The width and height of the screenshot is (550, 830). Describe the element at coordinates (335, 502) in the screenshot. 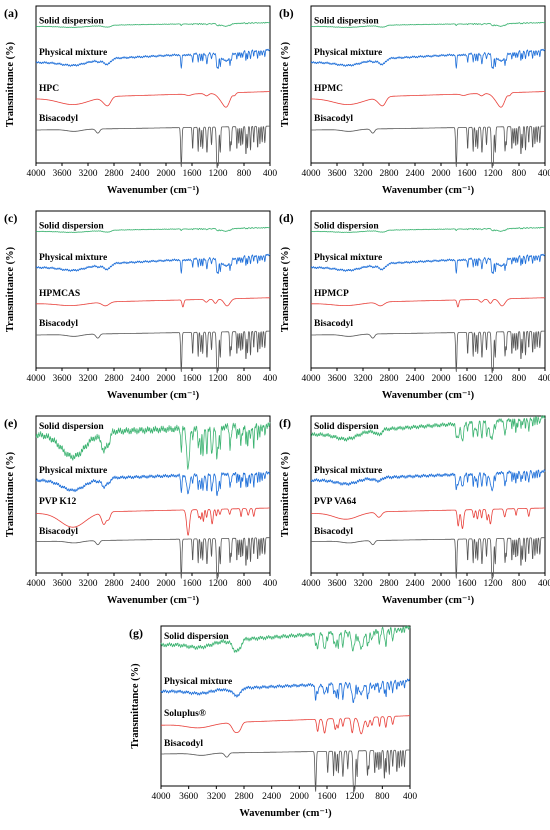

I see `series-label: PVP VA64` at that location.